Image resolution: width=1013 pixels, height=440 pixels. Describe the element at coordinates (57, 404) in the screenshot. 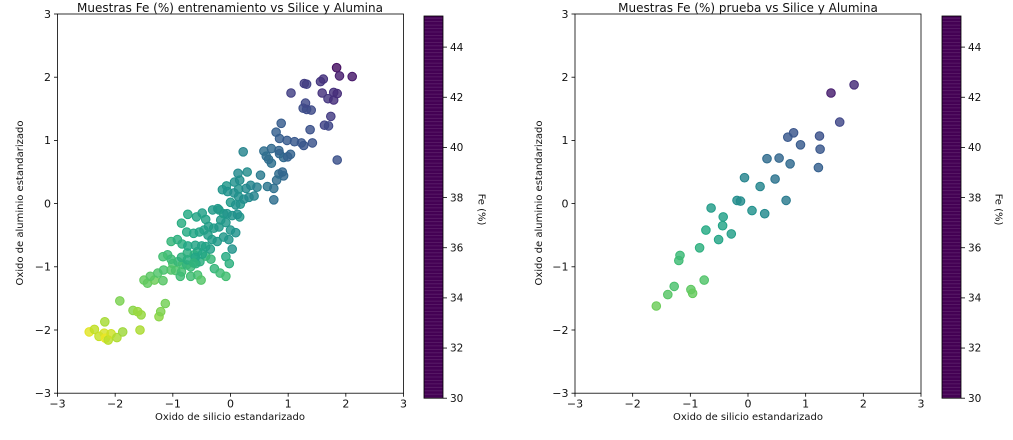

I see `x-tick-label: −3` at that location.